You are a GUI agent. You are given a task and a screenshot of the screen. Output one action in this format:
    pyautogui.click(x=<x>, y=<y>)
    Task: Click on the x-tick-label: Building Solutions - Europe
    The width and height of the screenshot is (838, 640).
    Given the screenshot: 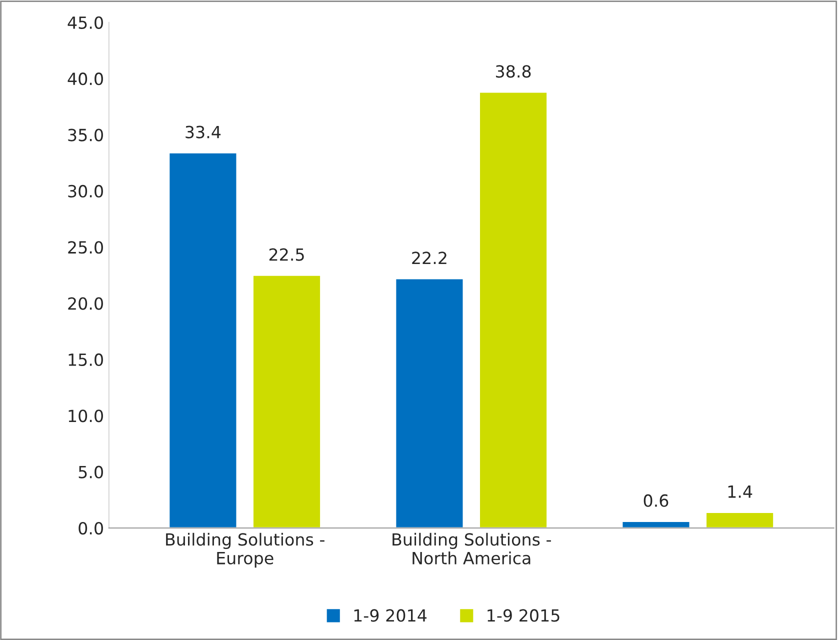 What is the action you would take?
    pyautogui.click(x=245, y=550)
    